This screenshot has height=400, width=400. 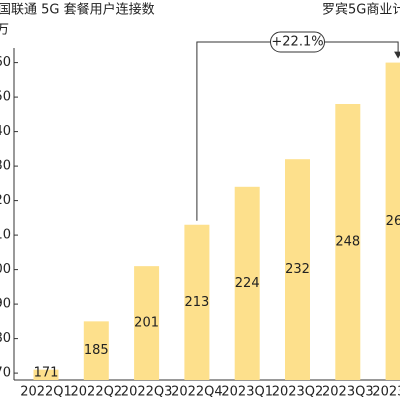 I want to click on x-tick-label: 2023Q1, so click(x=247, y=392).